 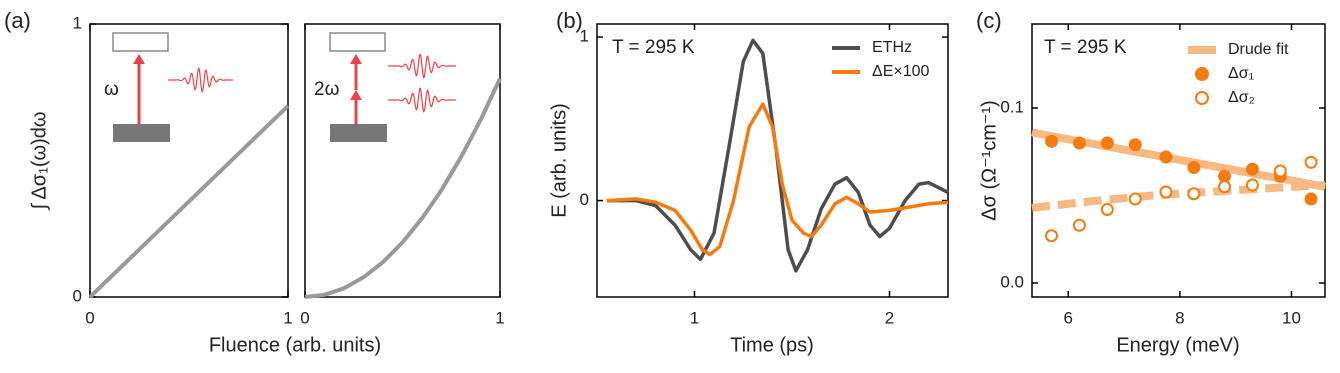 What do you see at coordinates (17, 20) in the screenshot?
I see `panel-label: (a)` at bounding box center [17, 20].